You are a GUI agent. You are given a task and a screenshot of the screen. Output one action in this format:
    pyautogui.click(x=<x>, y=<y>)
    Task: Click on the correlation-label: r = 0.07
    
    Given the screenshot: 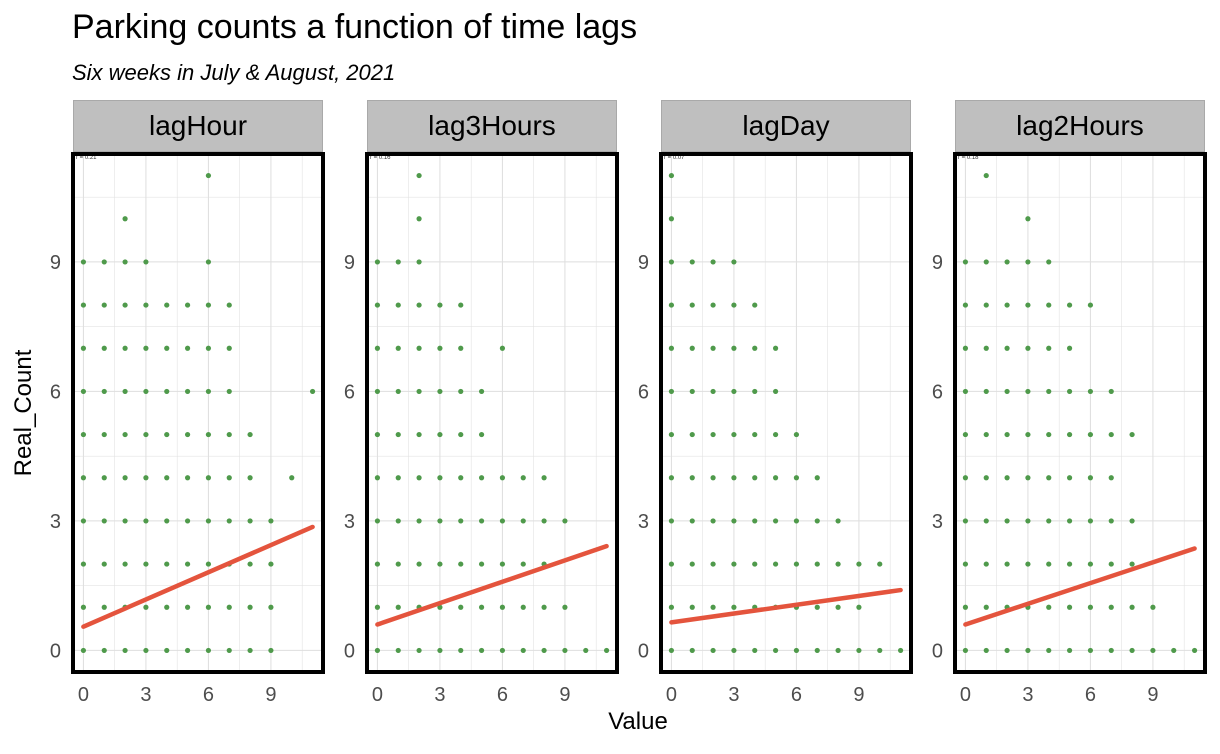 What is the action you would take?
    pyautogui.click(x=674, y=158)
    